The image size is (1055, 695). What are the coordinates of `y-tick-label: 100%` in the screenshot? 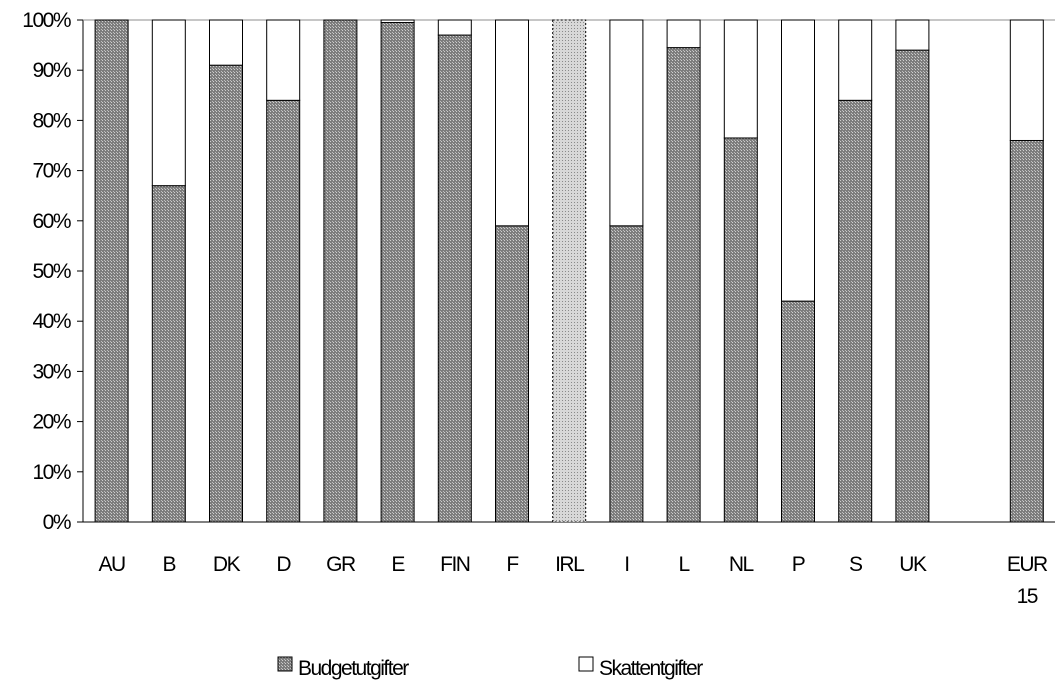 It's located at (46, 20).